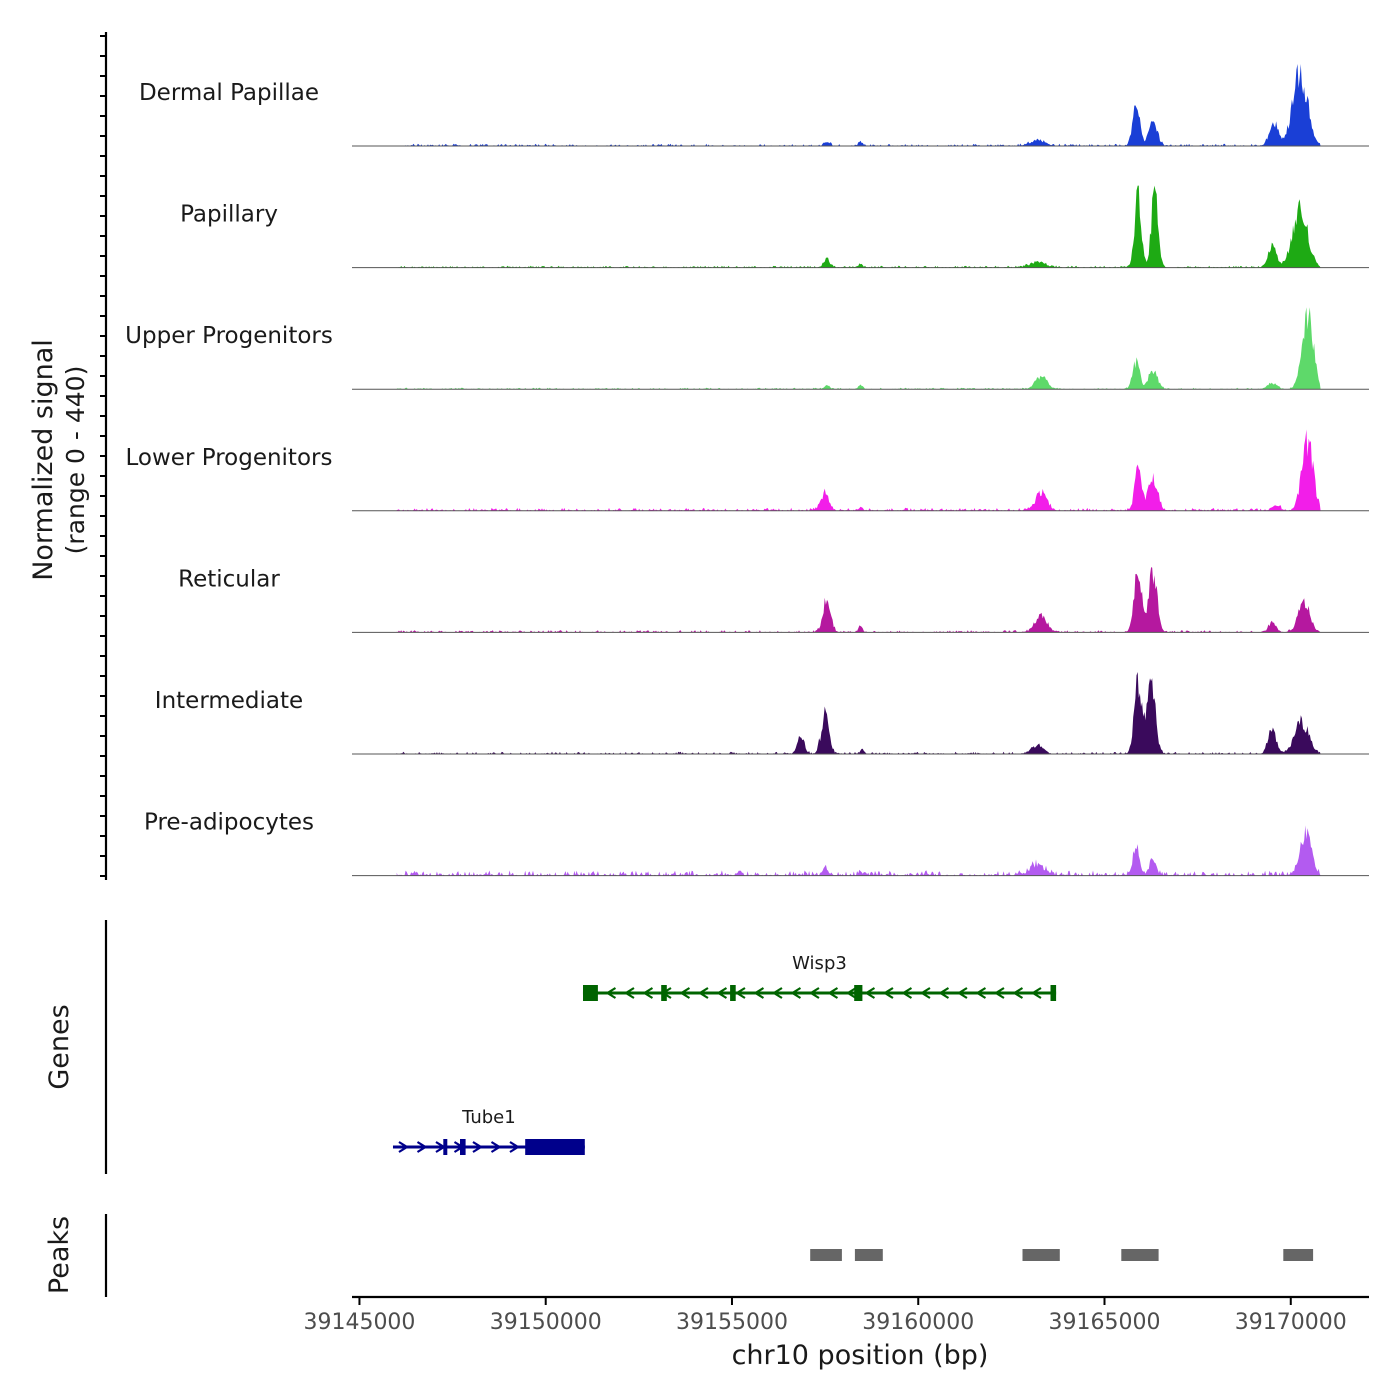 This screenshot has width=1400, height=1400. I want to click on track-label: Reticular, so click(229, 579).